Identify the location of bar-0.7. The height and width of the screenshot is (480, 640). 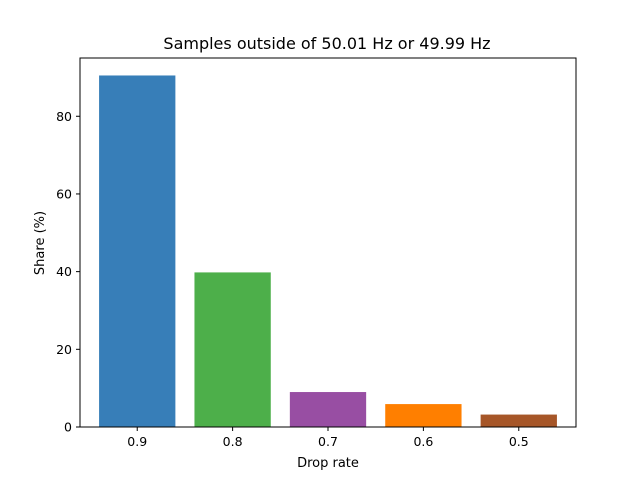
(328, 409).